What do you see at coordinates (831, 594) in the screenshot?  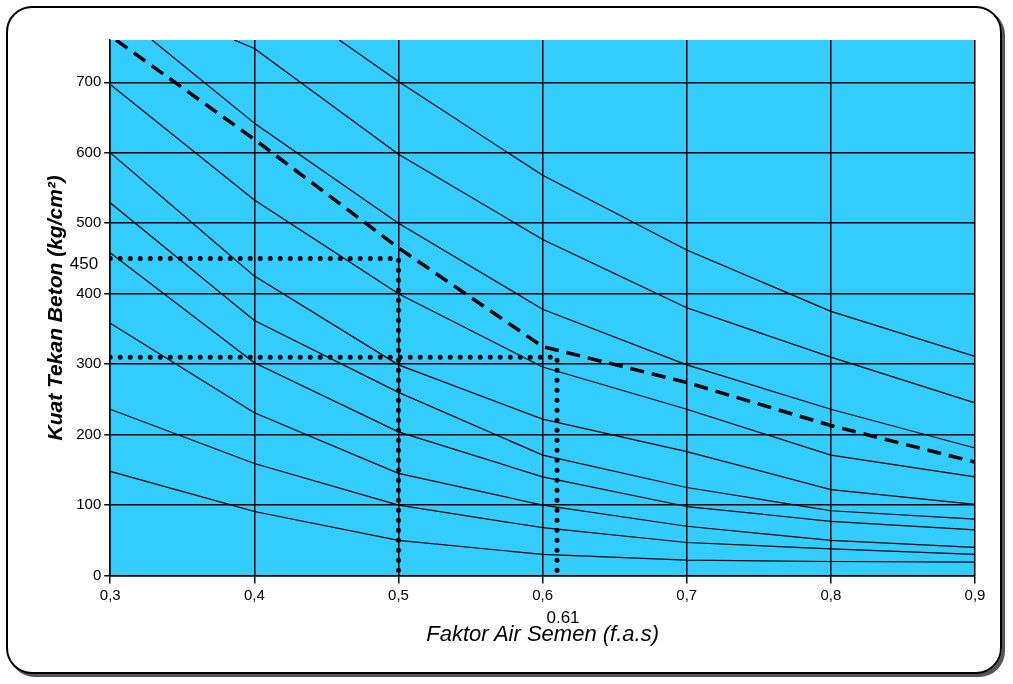 I see `x-tick-label: 0,8` at bounding box center [831, 594].